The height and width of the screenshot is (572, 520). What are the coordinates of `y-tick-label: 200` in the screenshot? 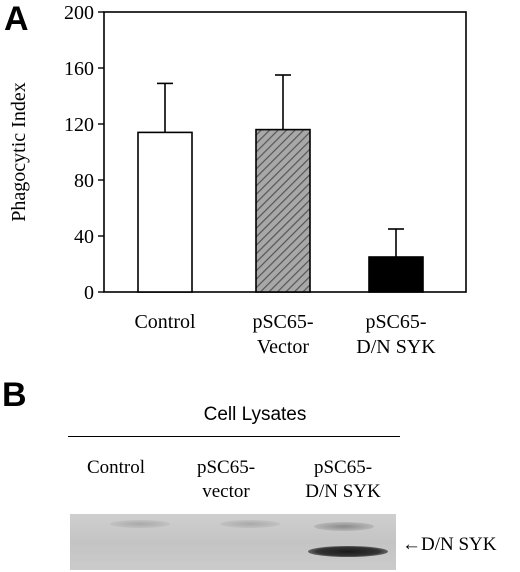 It's located at (79, 13).